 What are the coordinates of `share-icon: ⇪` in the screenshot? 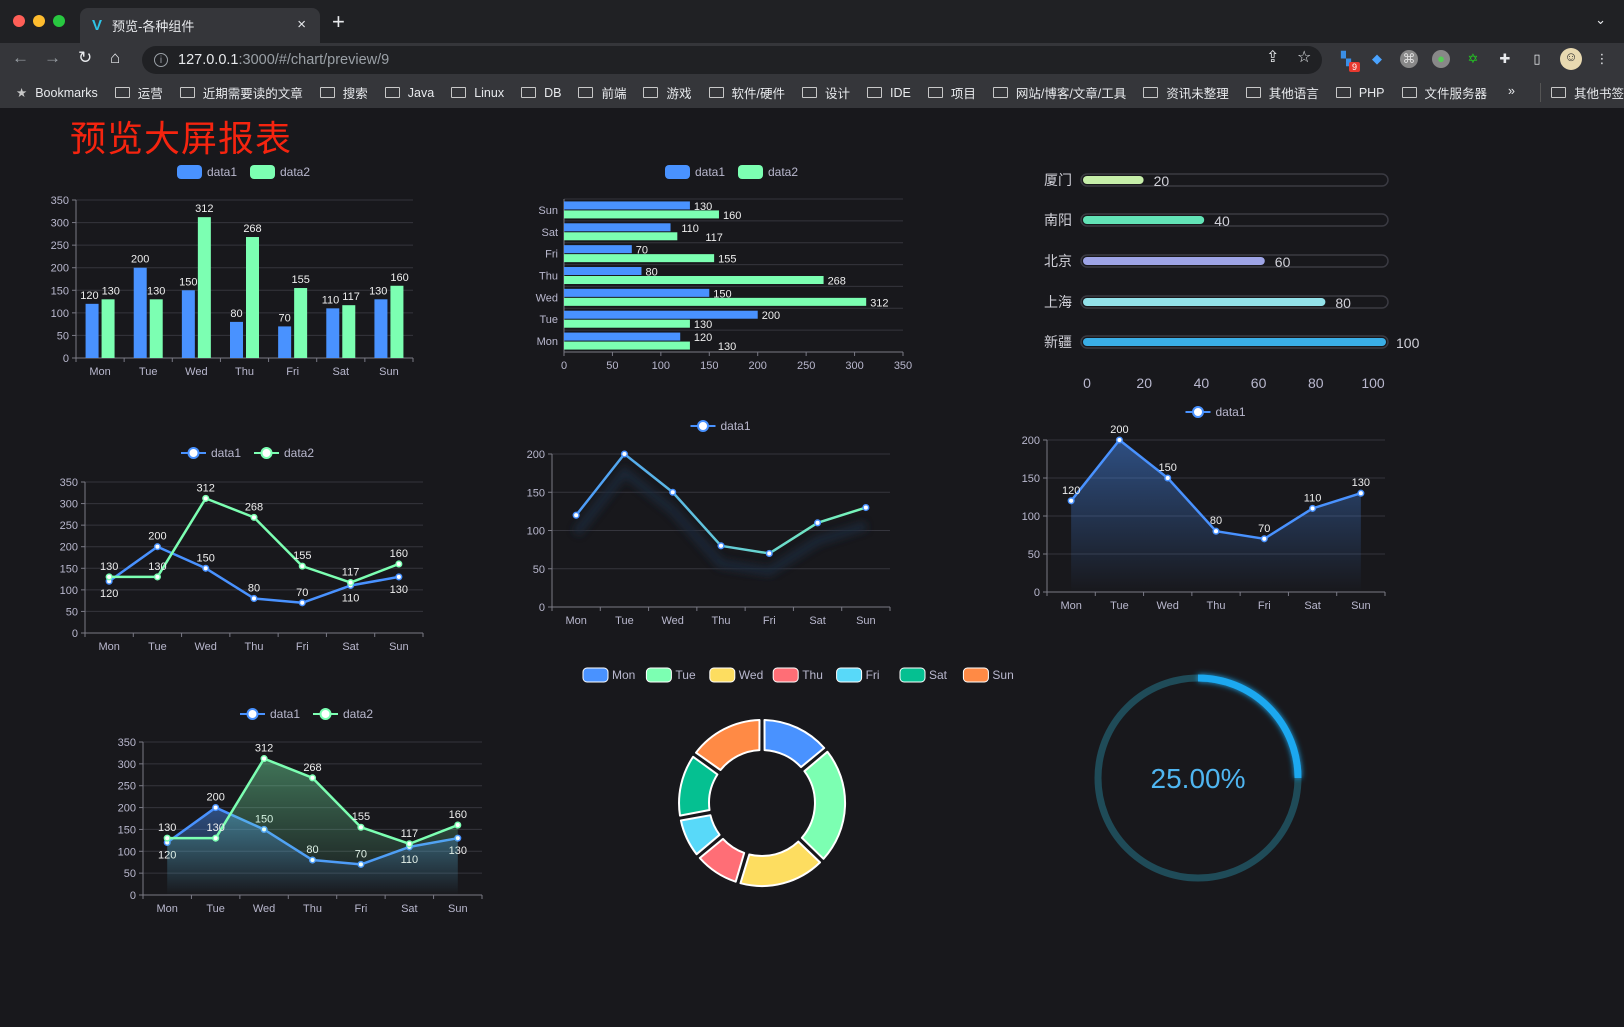 It's located at (1273, 57).